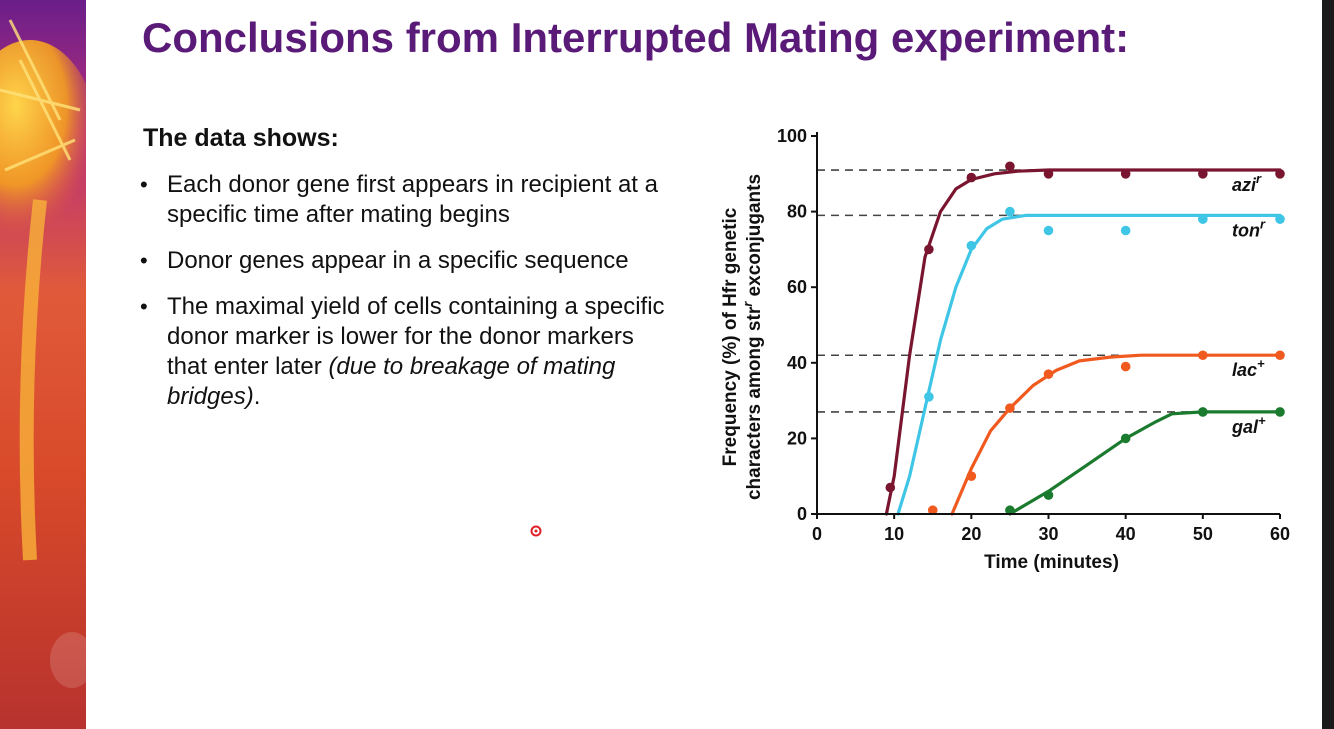  I want to click on x-tick-label: 30, so click(1048, 534).